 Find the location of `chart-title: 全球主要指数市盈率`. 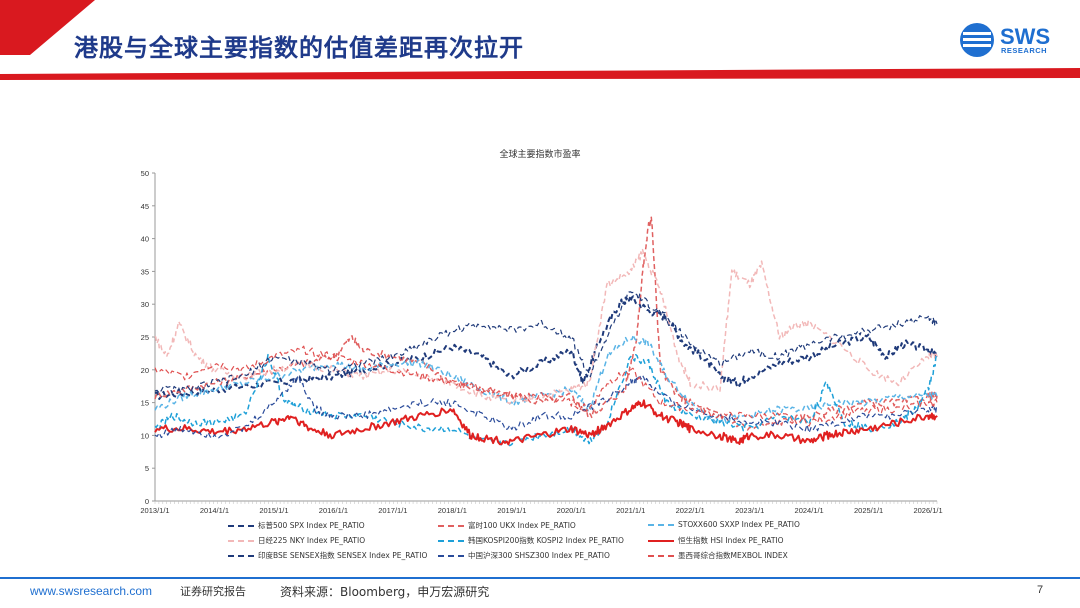

chart-title: 全球主要指数市盈率 is located at coordinates (540, 155).